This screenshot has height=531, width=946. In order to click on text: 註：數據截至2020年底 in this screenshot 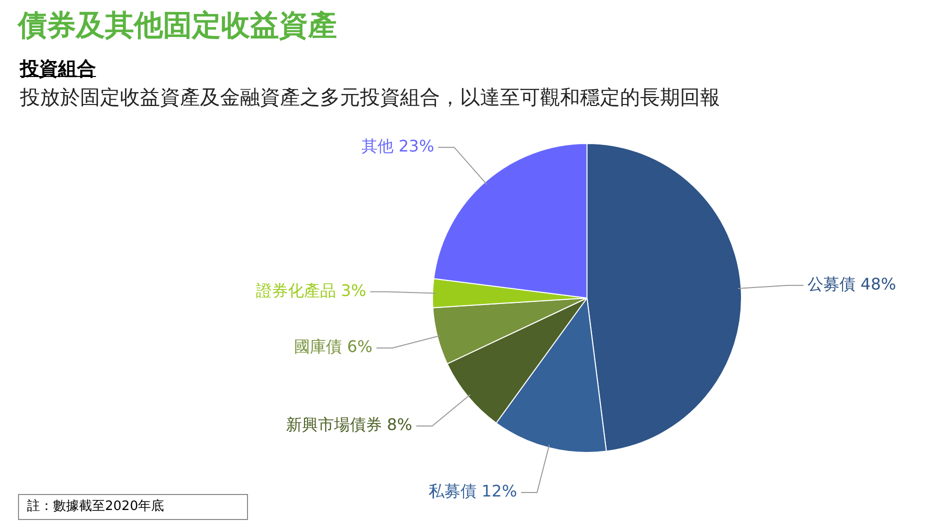, I will do `click(133, 507)`.